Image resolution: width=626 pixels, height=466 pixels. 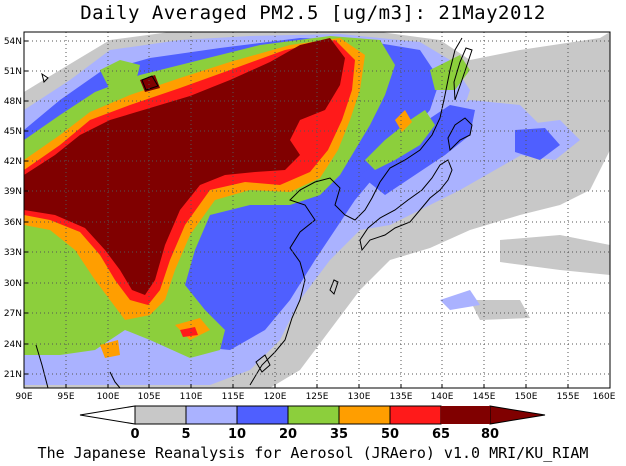 What do you see at coordinates (149, 397) in the screenshot?
I see `lon-label: 105E` at bounding box center [149, 397].